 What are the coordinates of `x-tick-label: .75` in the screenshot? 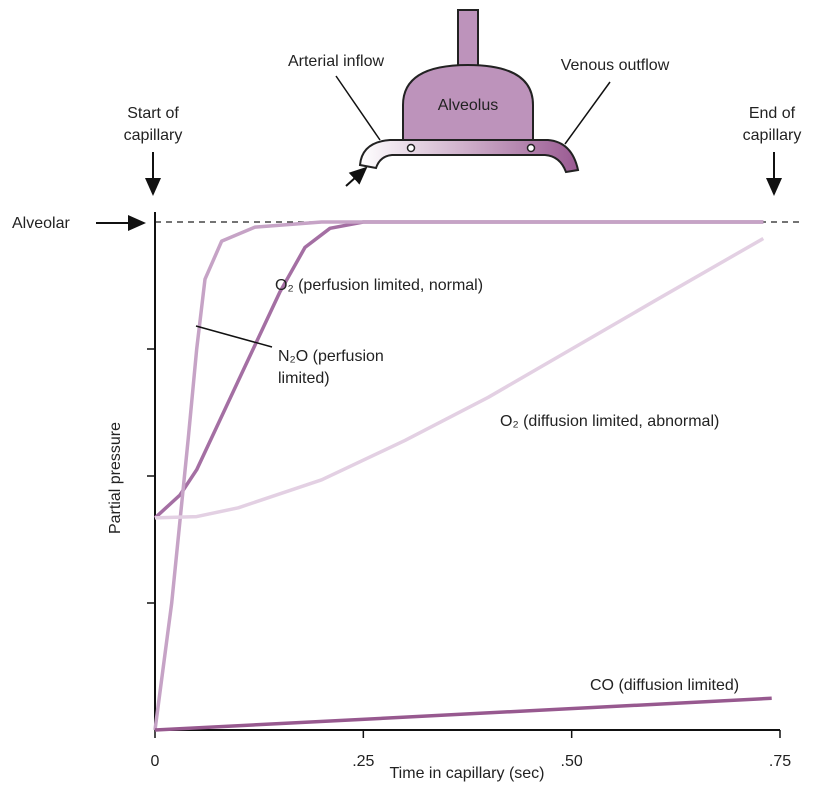 It's located at (780, 761).